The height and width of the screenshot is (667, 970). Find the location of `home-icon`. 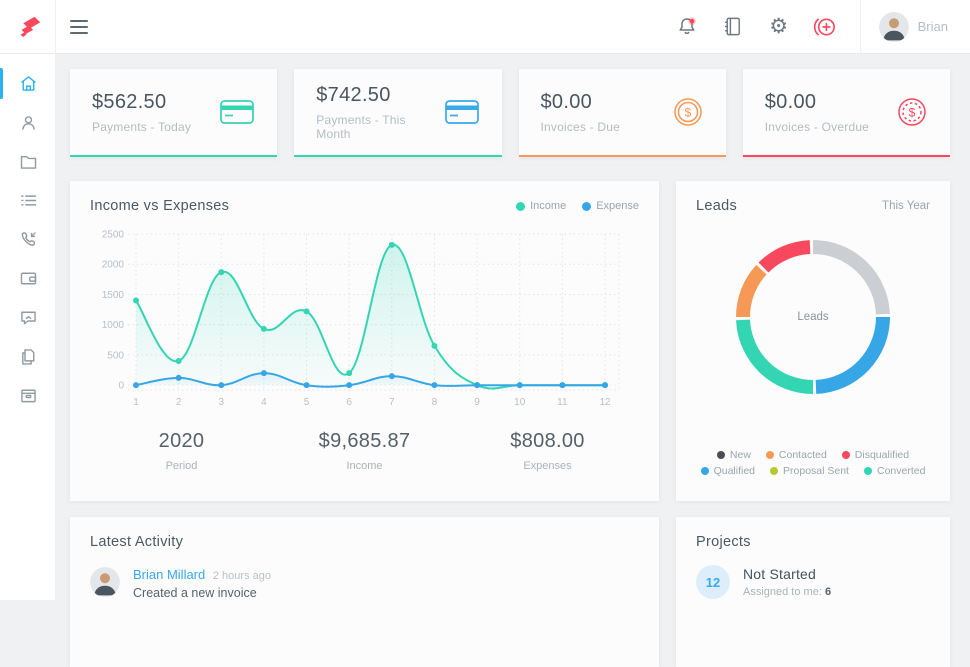

home-icon is located at coordinates (28, 83).